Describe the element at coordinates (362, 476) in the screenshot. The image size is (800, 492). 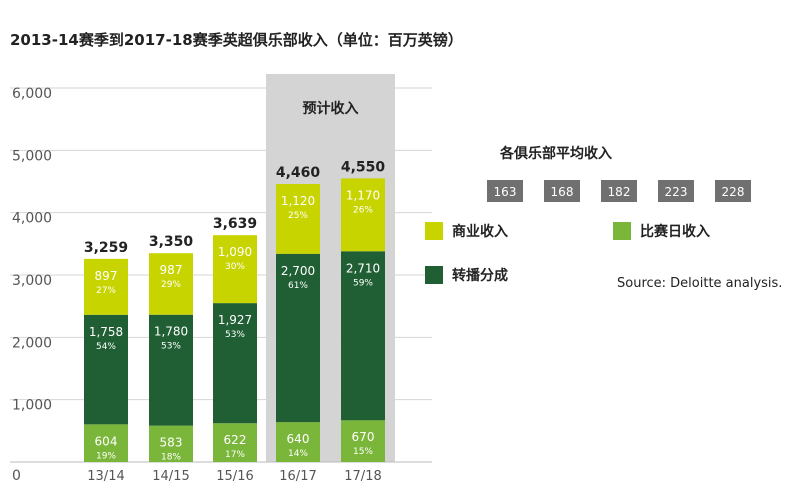
I see `x-tick-label: 17/18` at that location.